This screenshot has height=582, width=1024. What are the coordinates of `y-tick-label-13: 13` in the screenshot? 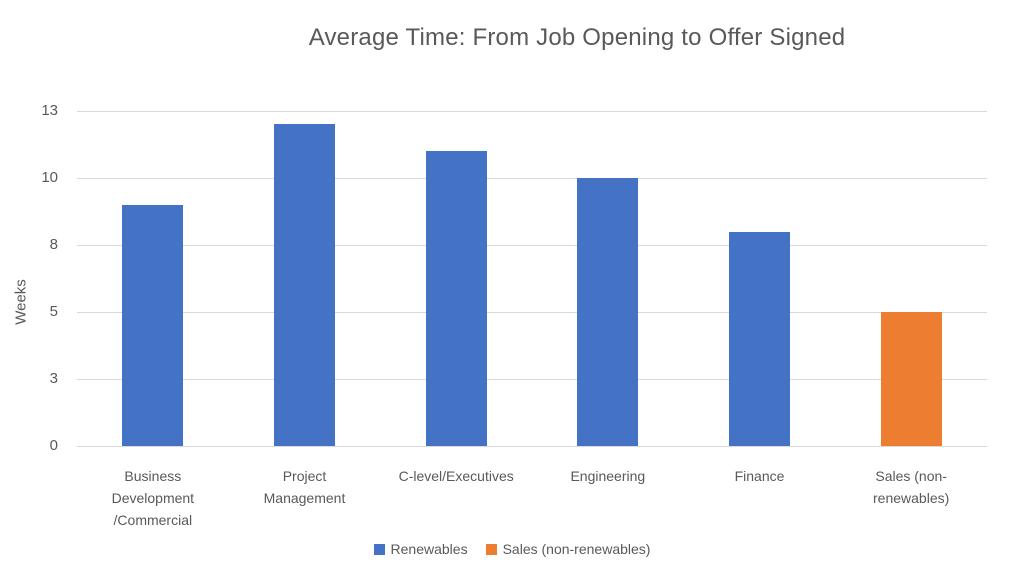 It's located at (49, 110).